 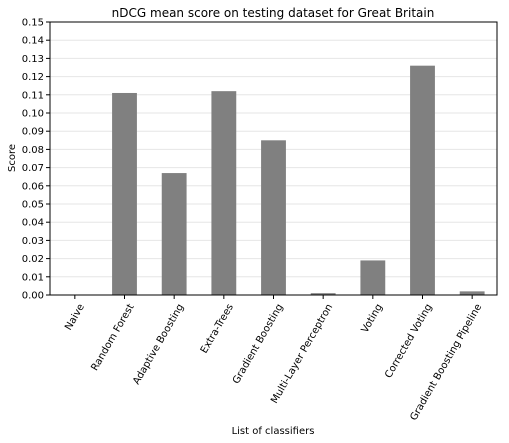 What do you see at coordinates (33, 223) in the screenshot?
I see `y-tick-label: 0.04` at bounding box center [33, 223].